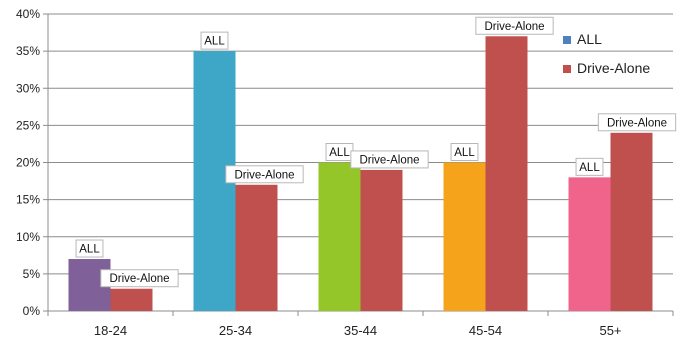 The height and width of the screenshot is (339, 685). I want to click on y-tick-label: 40%, so click(28, 14).